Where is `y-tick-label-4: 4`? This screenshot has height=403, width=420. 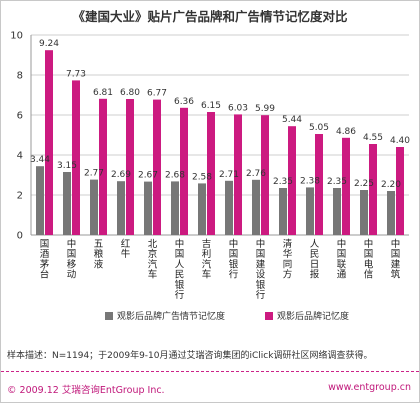
y-tick-label-4: 4 is located at coordinates (20, 156).